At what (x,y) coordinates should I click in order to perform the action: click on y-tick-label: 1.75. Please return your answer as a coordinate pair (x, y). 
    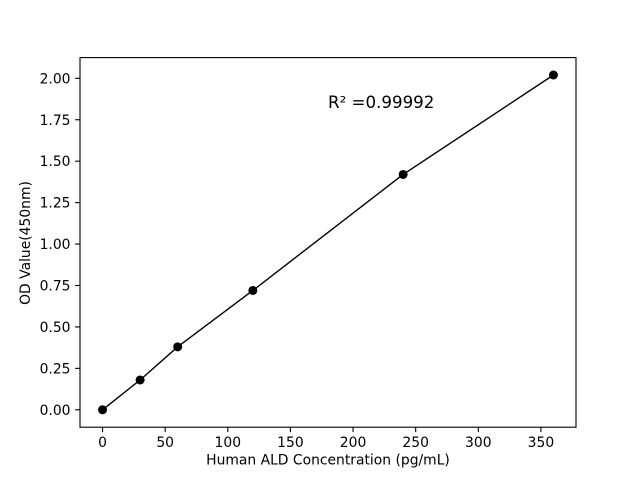
    Looking at the image, I should click on (55, 121).